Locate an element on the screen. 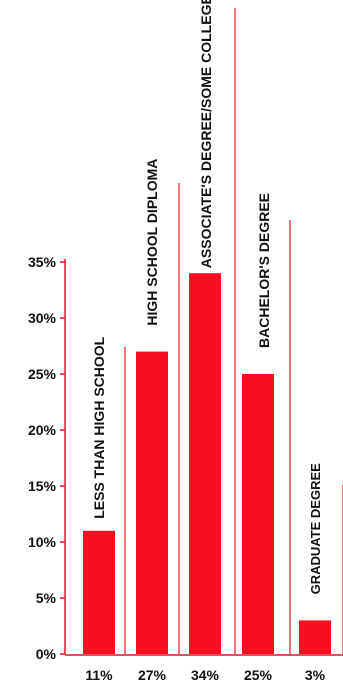 The width and height of the screenshot is (343, 689). y-tick-label: 5% is located at coordinates (46, 598).